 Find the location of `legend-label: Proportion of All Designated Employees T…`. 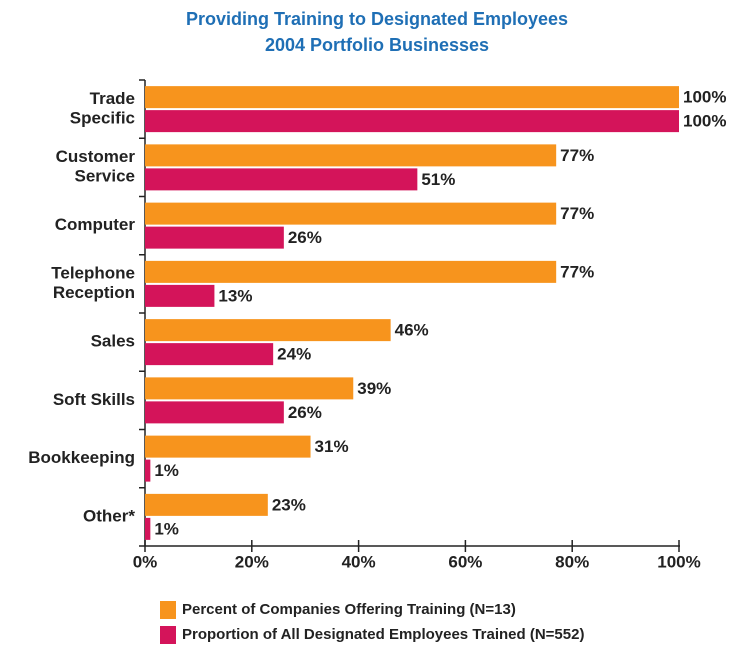

legend-label: Proportion of All Designated Employees T… is located at coordinates (383, 634).